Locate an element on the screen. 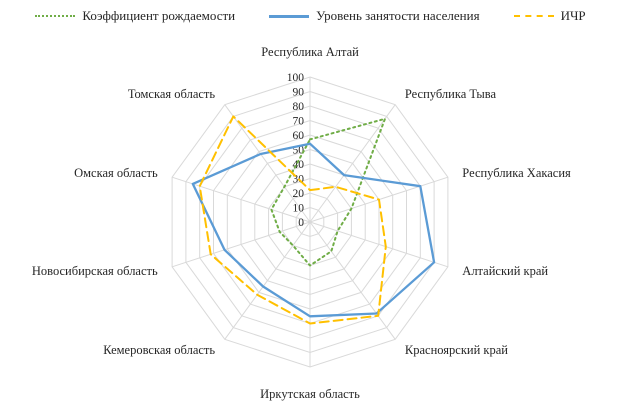 The image size is (621, 417). legend-item-1: Уровень занятости населения is located at coordinates (374, 16).